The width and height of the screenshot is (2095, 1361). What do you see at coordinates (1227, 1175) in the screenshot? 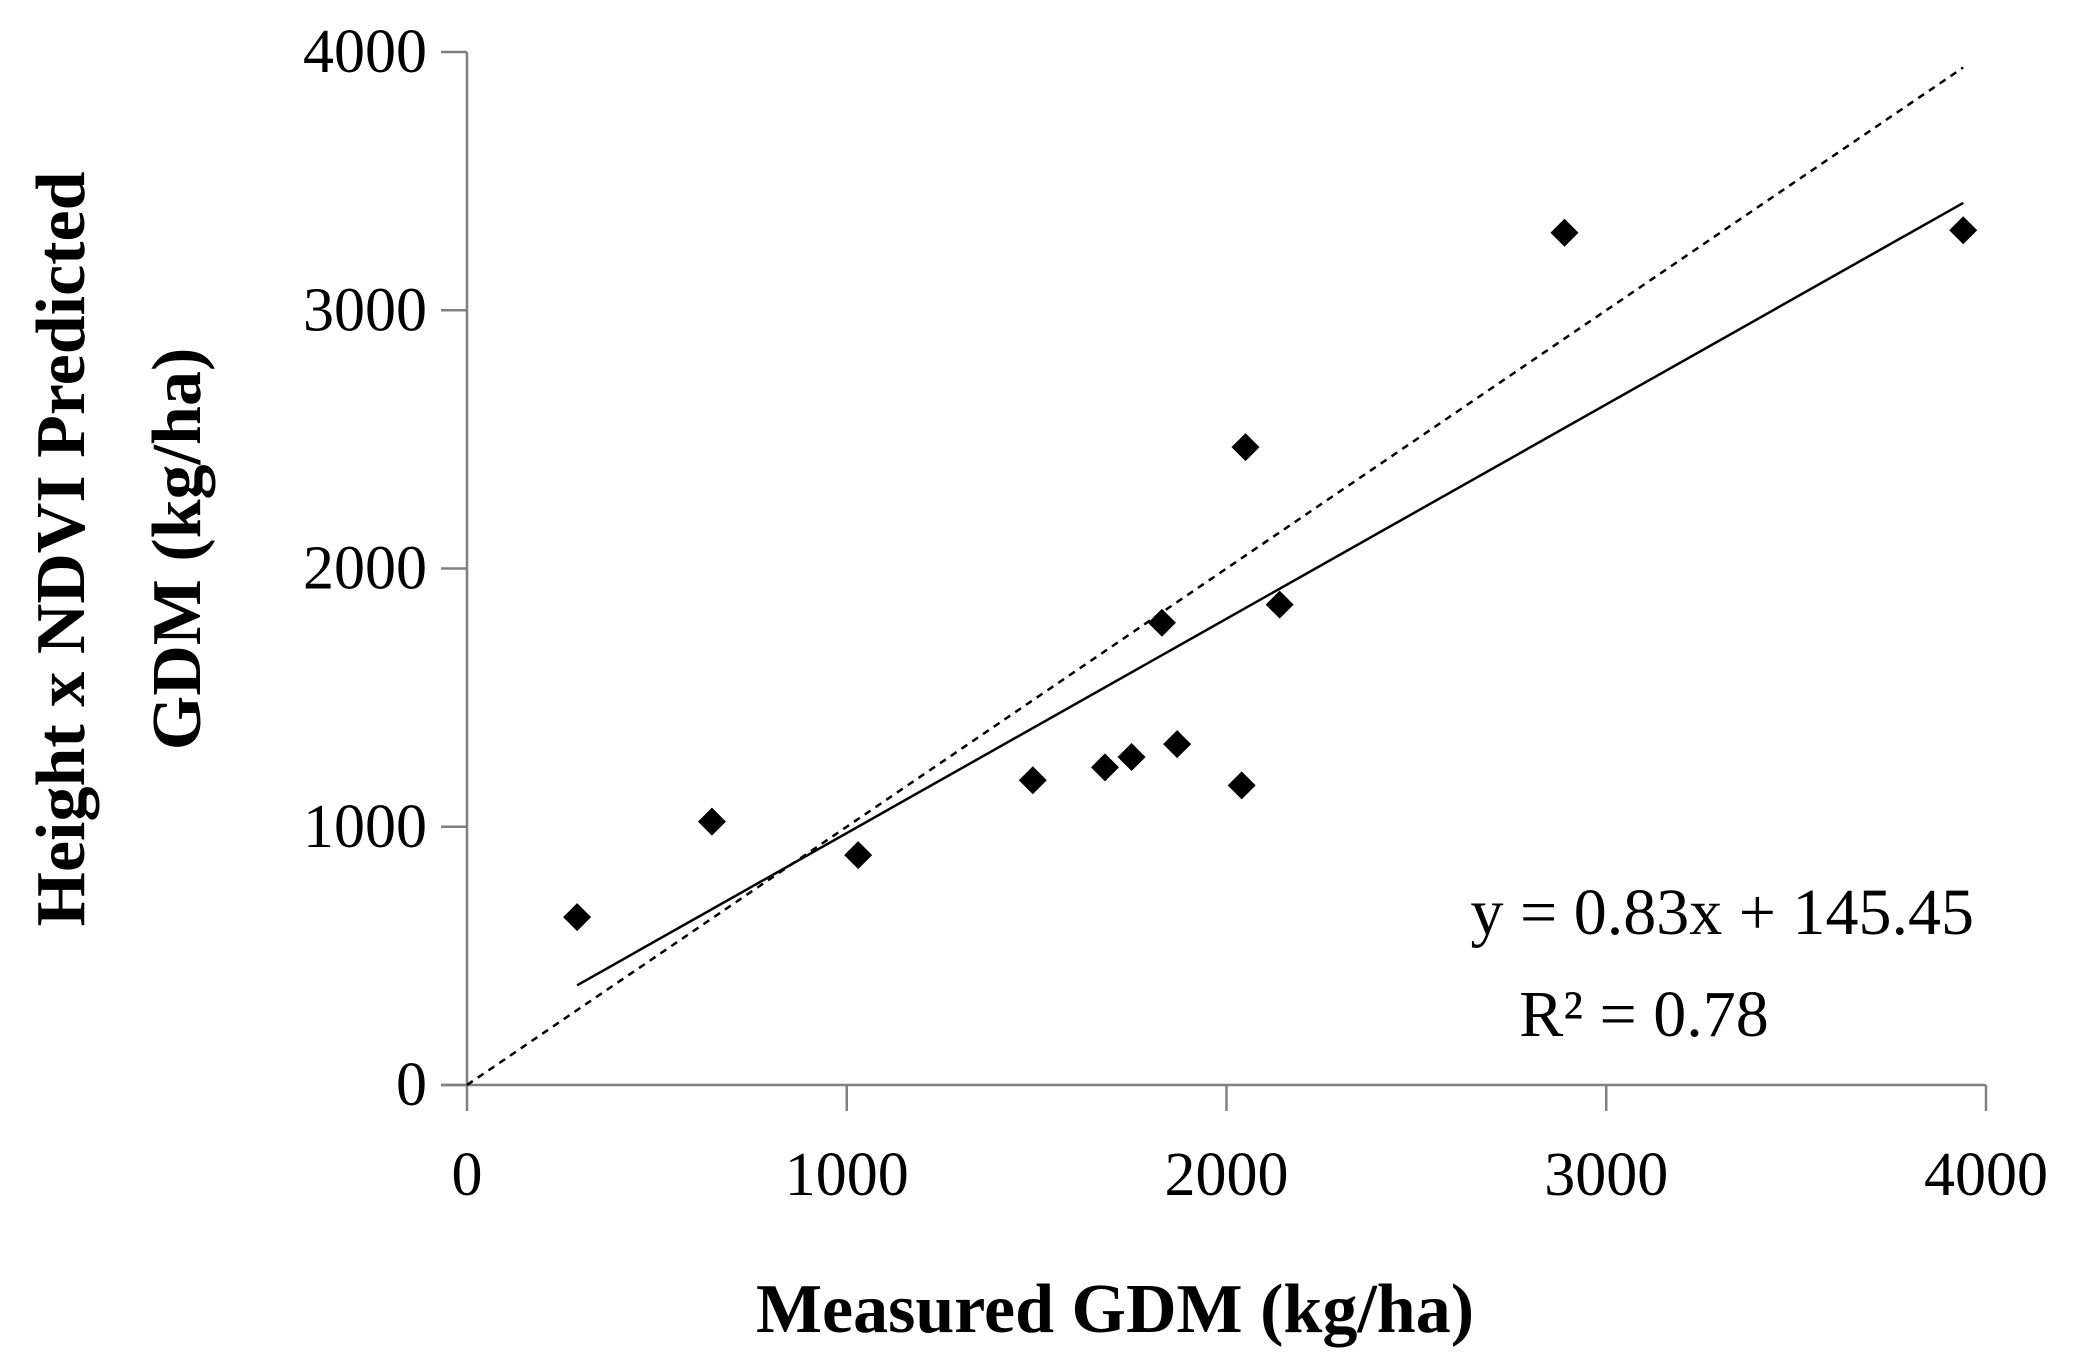
I see `x-tick-label: 2000` at bounding box center [1227, 1175].